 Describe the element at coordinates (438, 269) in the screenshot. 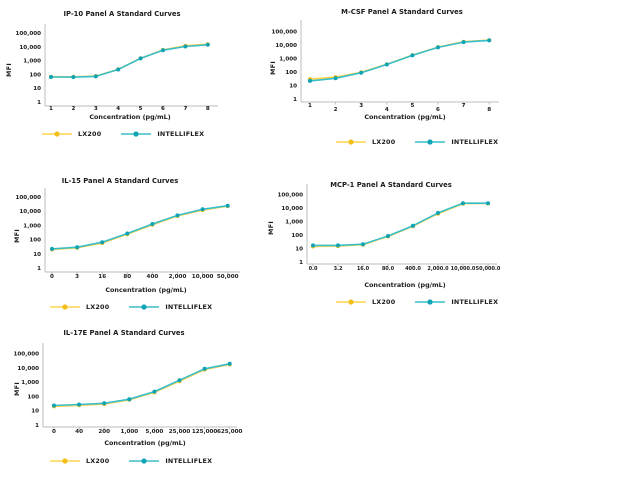

I see `x-tick-label: 2,000.0` at that location.